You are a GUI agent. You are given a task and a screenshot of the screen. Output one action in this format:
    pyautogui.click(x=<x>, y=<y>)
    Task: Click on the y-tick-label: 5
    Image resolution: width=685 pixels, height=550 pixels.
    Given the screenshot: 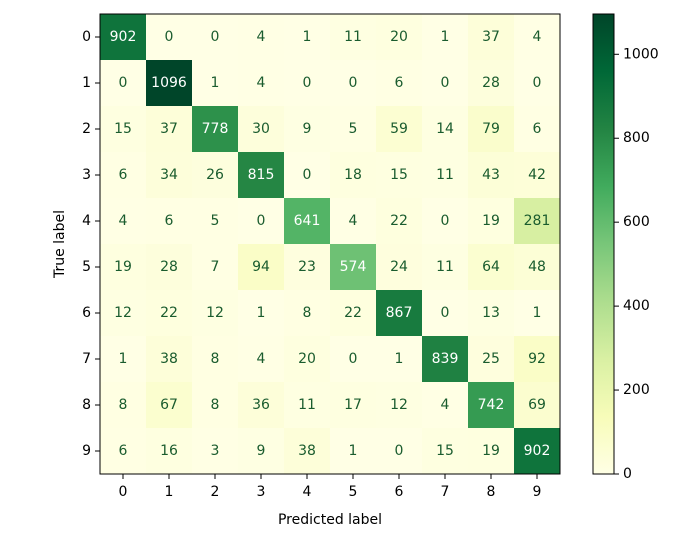 What is the action you would take?
    pyautogui.click(x=86, y=267)
    